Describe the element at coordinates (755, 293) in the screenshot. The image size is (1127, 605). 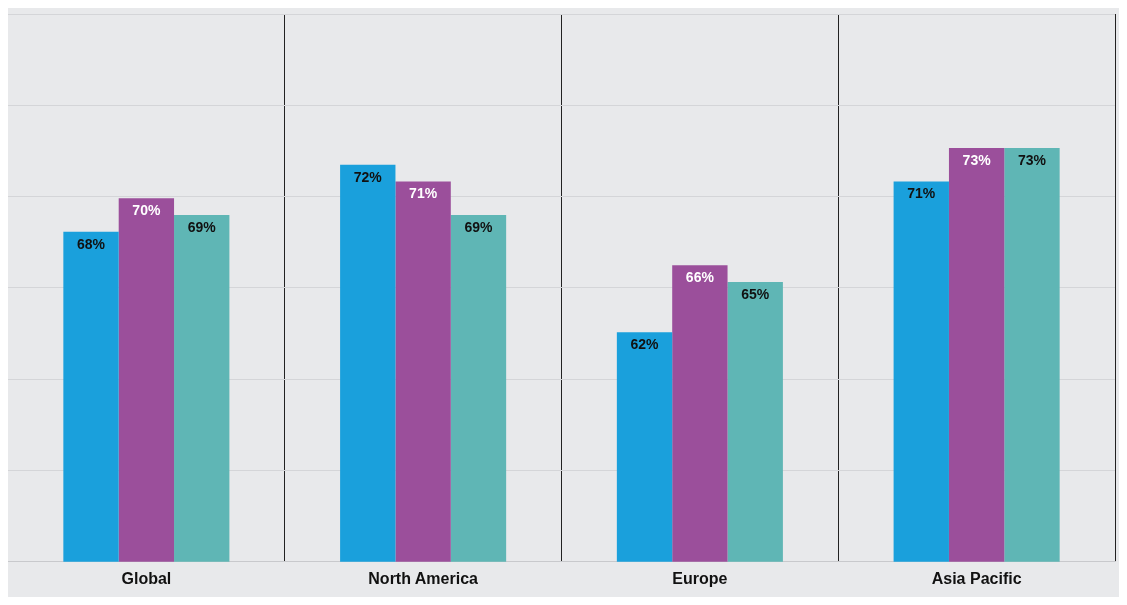
I see `data-label: 65%` at that location.